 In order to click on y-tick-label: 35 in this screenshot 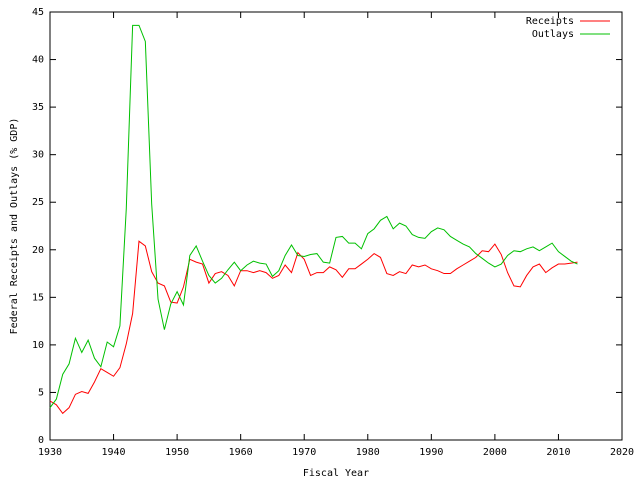, I will do `click(38, 107)`.